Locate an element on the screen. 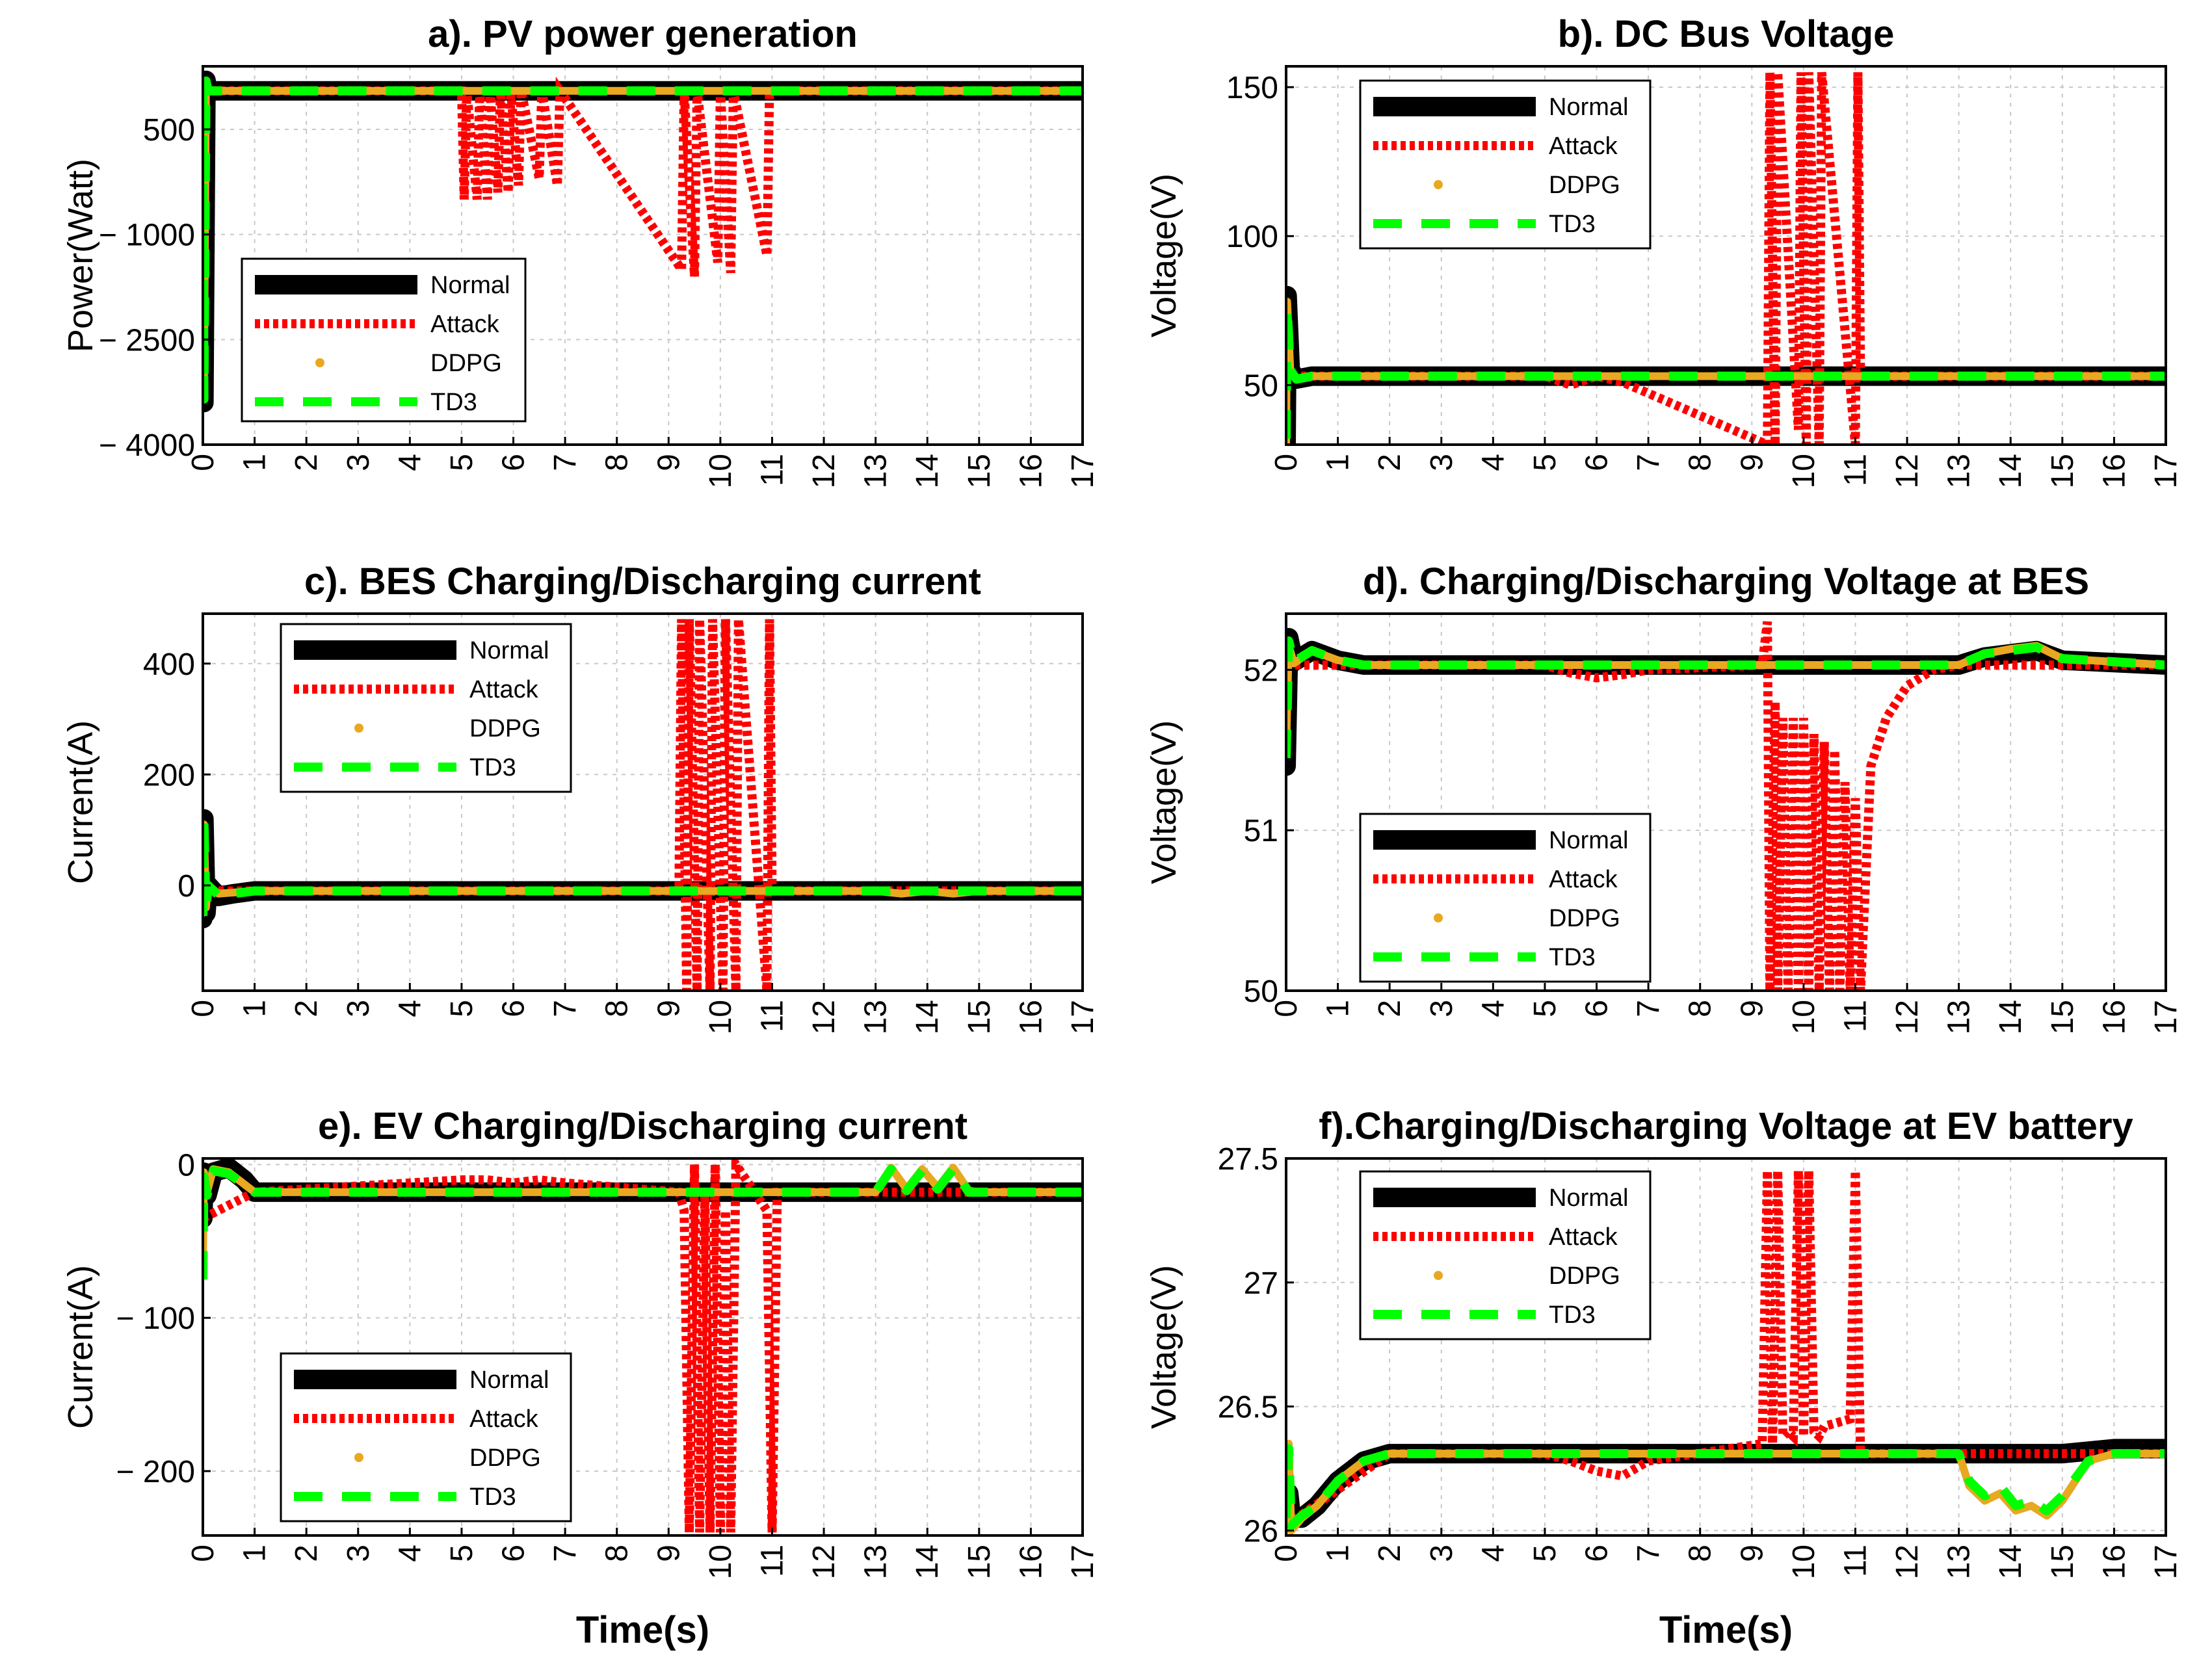 The image size is (2212, 1672). chart-title: e). EV Charging/Discharging current is located at coordinates (643, 1126).